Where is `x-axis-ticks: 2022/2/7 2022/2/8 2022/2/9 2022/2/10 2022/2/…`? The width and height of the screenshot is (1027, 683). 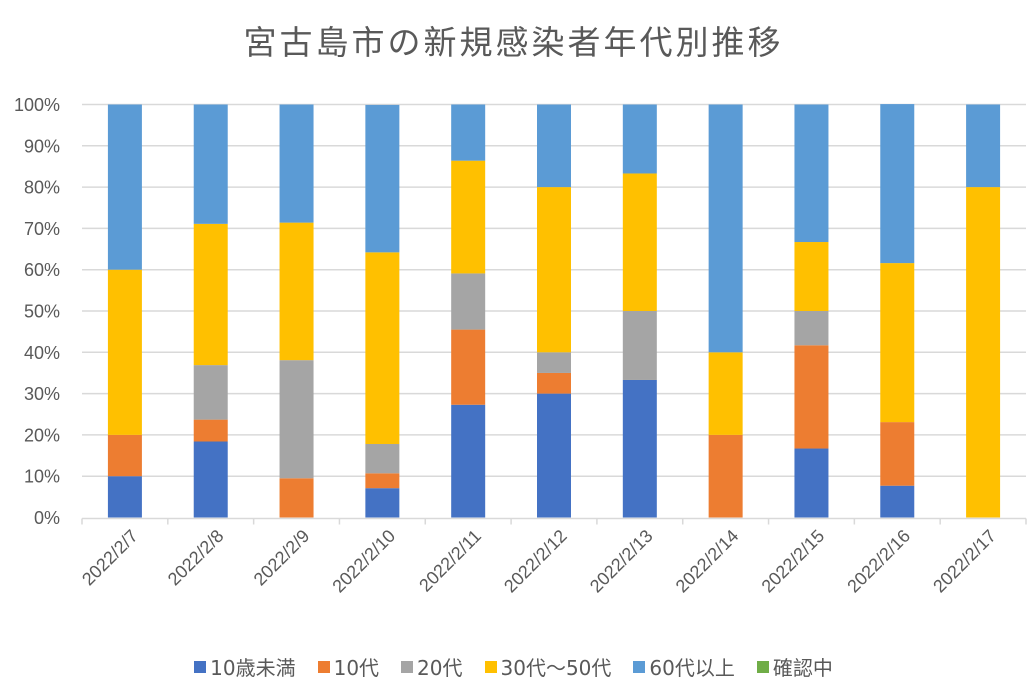 x-axis-ticks: 2022/2/7 2022/2/8 2022/2/9 2022/2/10 2022/2/… is located at coordinates (539, 561).